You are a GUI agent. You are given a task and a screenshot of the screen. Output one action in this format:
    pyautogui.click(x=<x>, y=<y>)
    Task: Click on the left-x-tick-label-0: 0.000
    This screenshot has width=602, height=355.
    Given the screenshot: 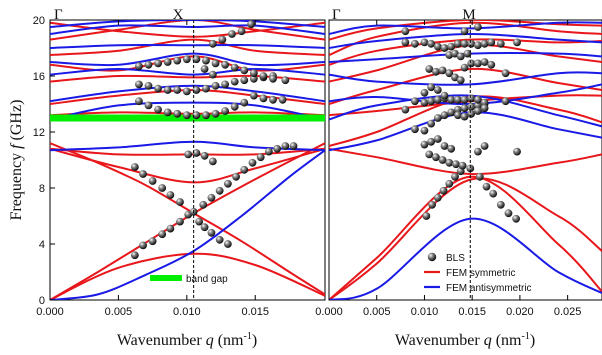 What is the action you would take?
    pyautogui.click(x=50, y=312)
    